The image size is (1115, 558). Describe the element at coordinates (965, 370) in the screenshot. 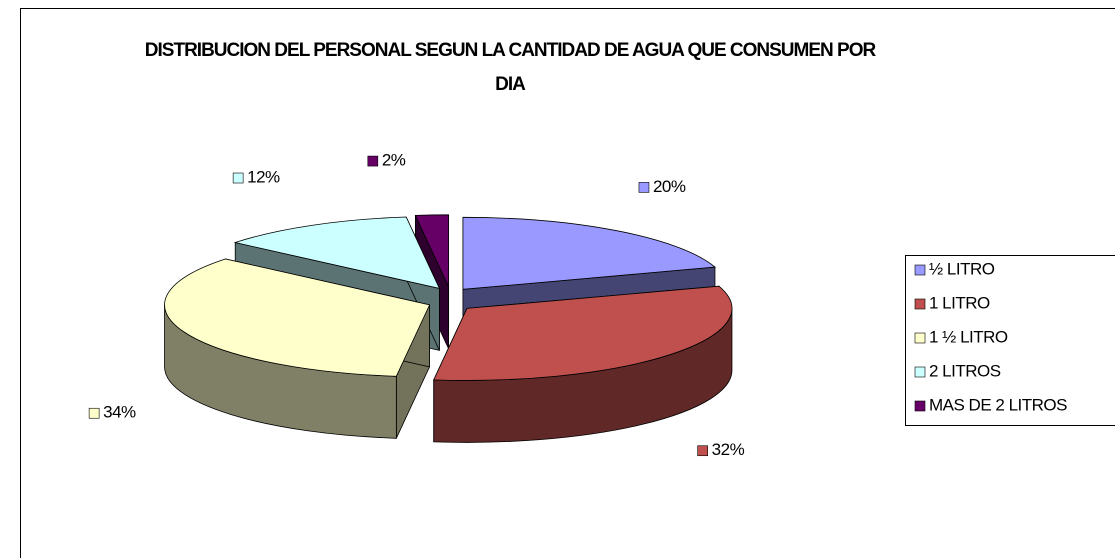

I see `legend-label: 2 LITROS` at that location.